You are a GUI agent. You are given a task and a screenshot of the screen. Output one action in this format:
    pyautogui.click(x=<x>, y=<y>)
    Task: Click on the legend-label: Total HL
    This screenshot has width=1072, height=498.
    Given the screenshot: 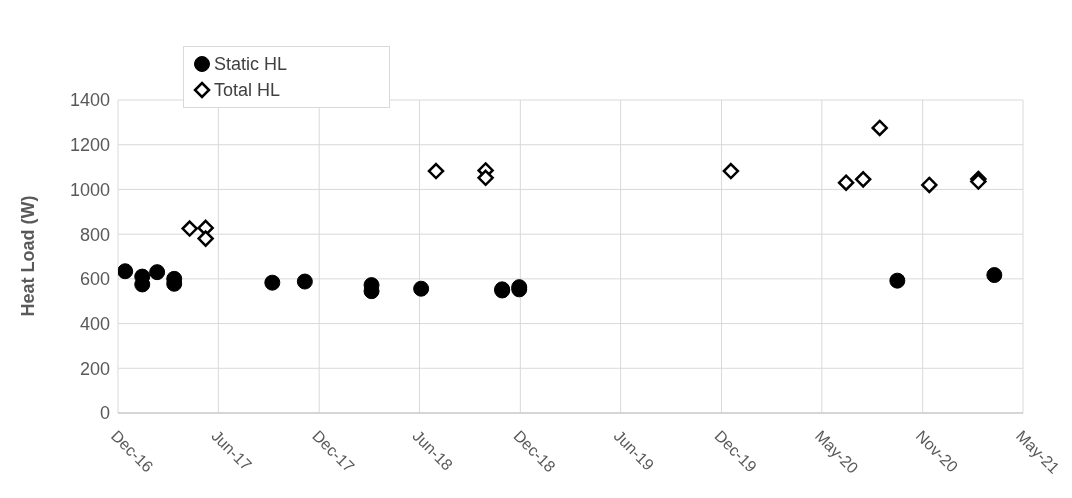 What is the action you would take?
    pyautogui.click(x=247, y=90)
    